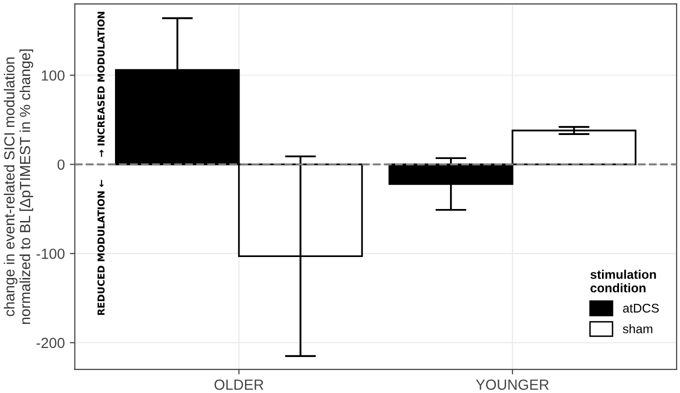 This screenshot has width=680, height=393. Describe the element at coordinates (239, 385) in the screenshot. I see `x-tick-label: OLDER` at that location.